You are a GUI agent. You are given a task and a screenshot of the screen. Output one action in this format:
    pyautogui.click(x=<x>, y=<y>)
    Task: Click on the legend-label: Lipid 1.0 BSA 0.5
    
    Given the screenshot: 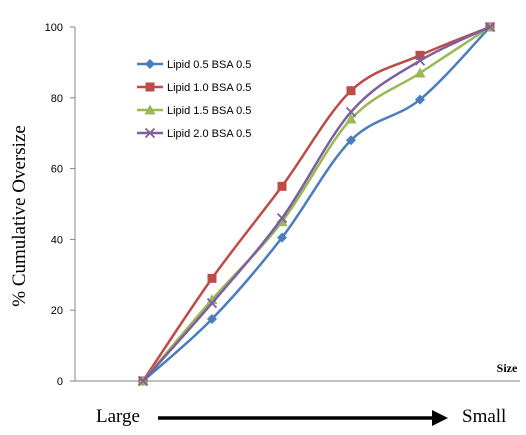 What is the action you would take?
    pyautogui.click(x=209, y=88)
    